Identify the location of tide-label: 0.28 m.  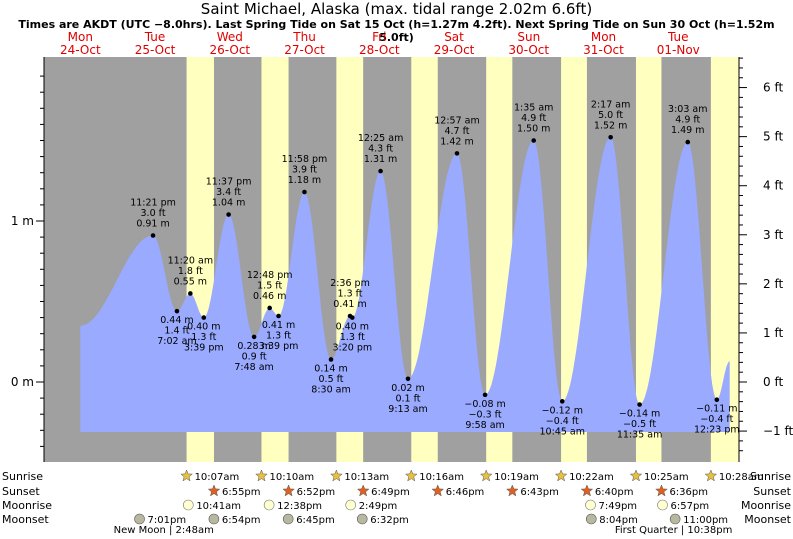
(253, 346).